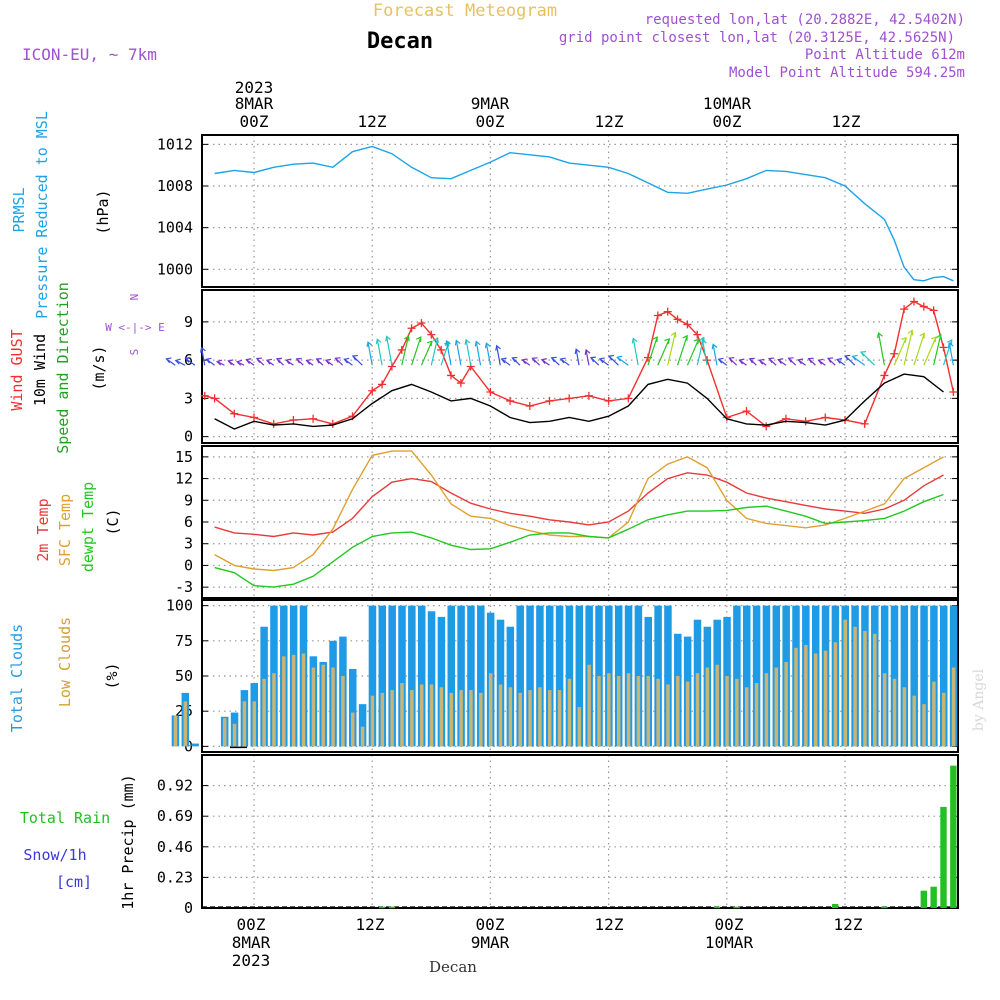  Describe the element at coordinates (609, 924) in the screenshot. I see `bottom-label-3-hour: 12Z` at that location.